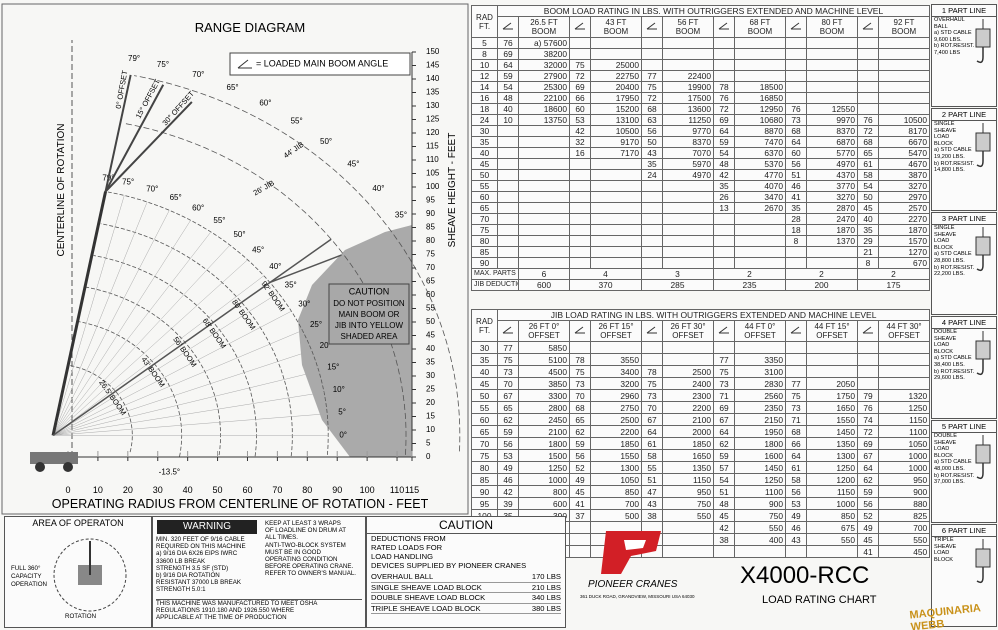  I want to click on column-header: 68 FT BOOM, so click(760, 27).